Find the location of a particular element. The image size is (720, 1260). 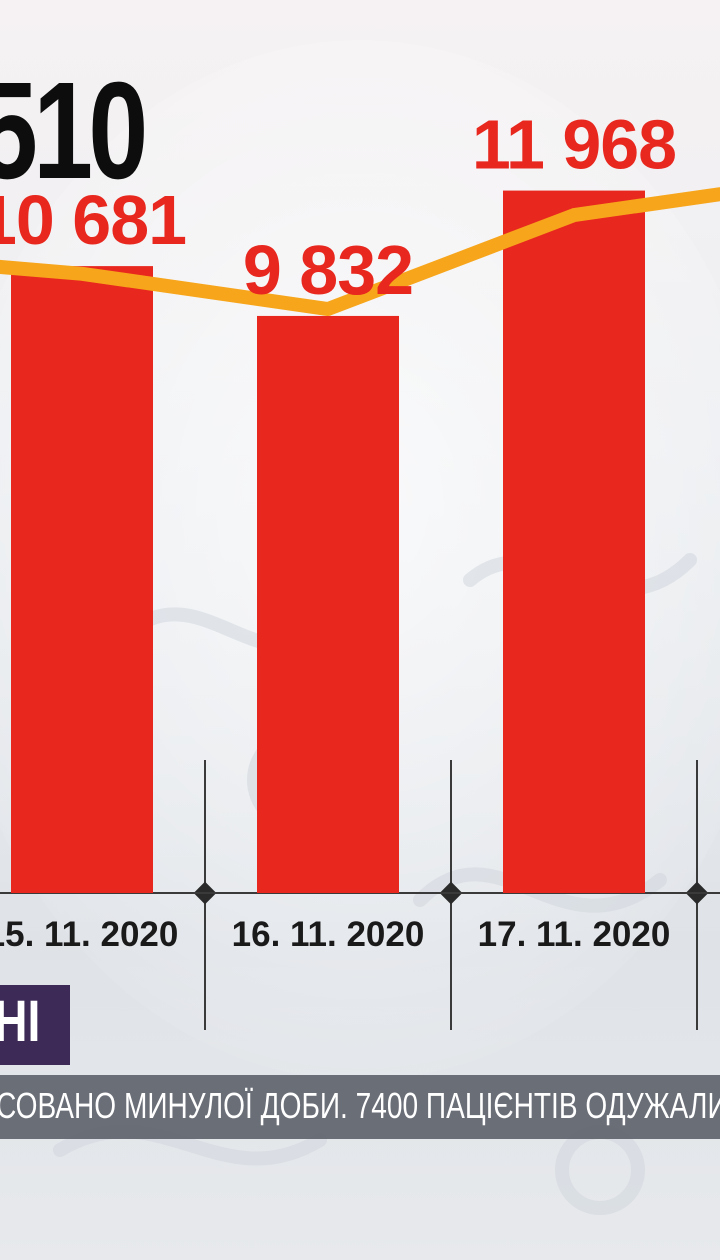

trend-line is located at coordinates (360, 252).